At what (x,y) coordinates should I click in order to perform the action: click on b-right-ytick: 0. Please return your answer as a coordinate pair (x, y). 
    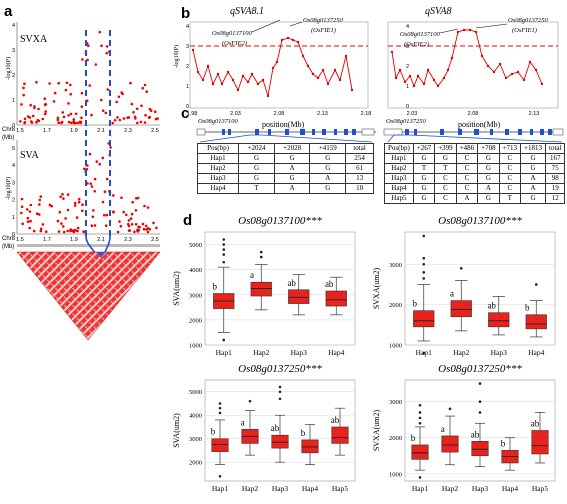
    Looking at the image, I should click on (407, 107).